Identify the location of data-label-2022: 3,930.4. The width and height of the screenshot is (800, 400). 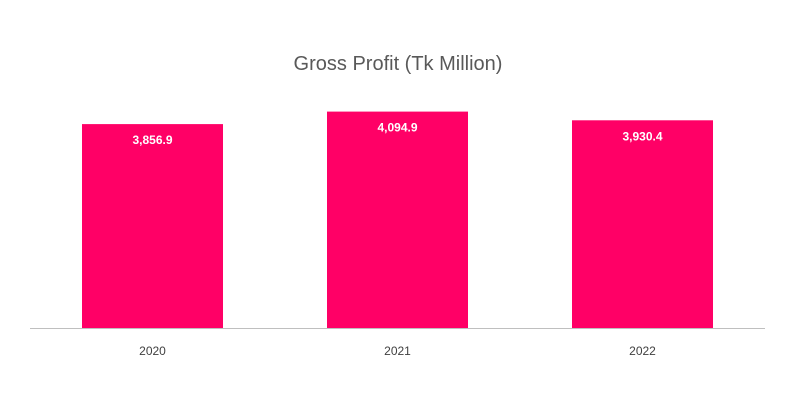
(642, 136).